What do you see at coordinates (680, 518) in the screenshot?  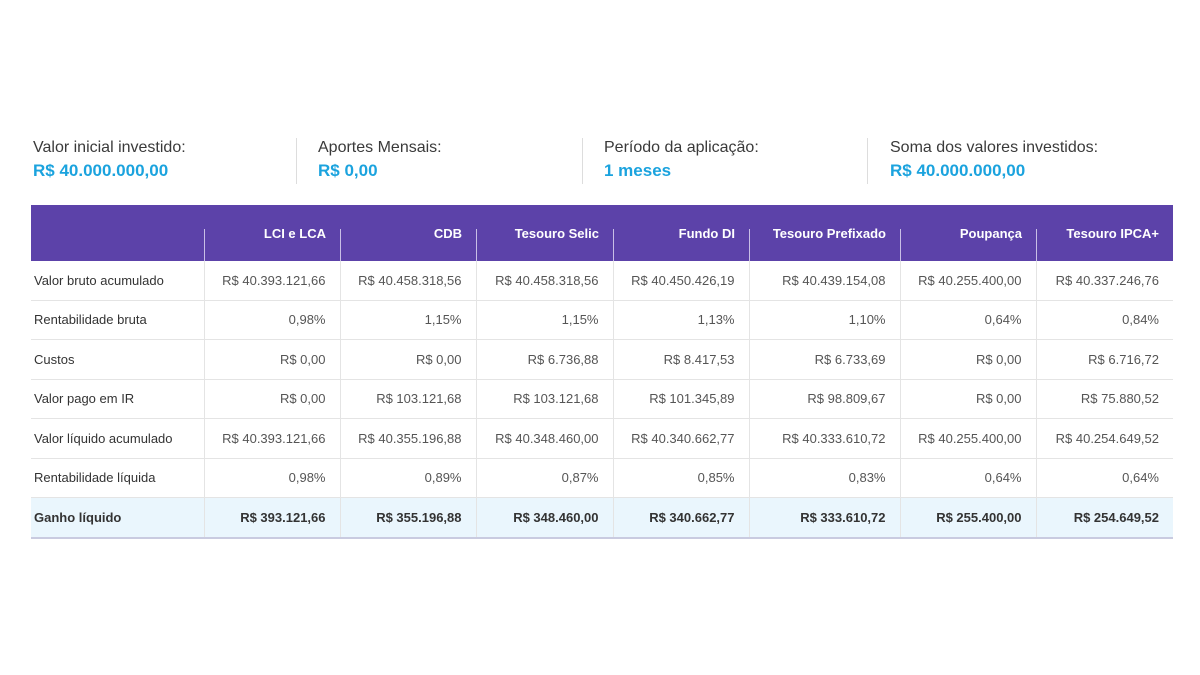 I see `table-cell: R$ 340.662,77` at bounding box center [680, 518].